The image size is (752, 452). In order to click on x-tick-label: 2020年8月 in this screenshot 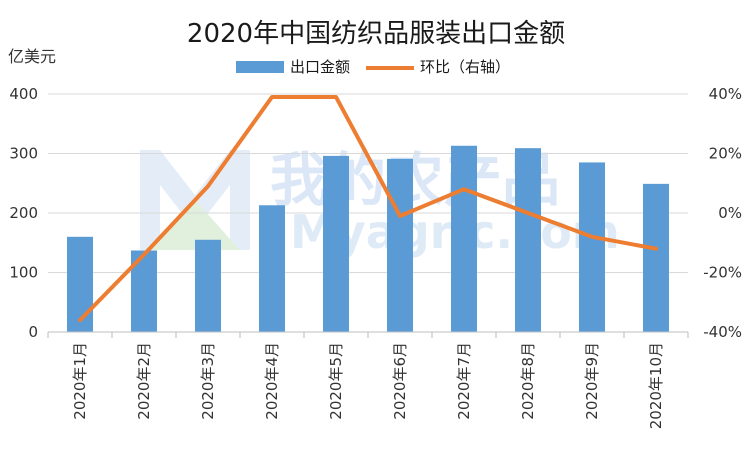, I will do `click(528, 381)`.